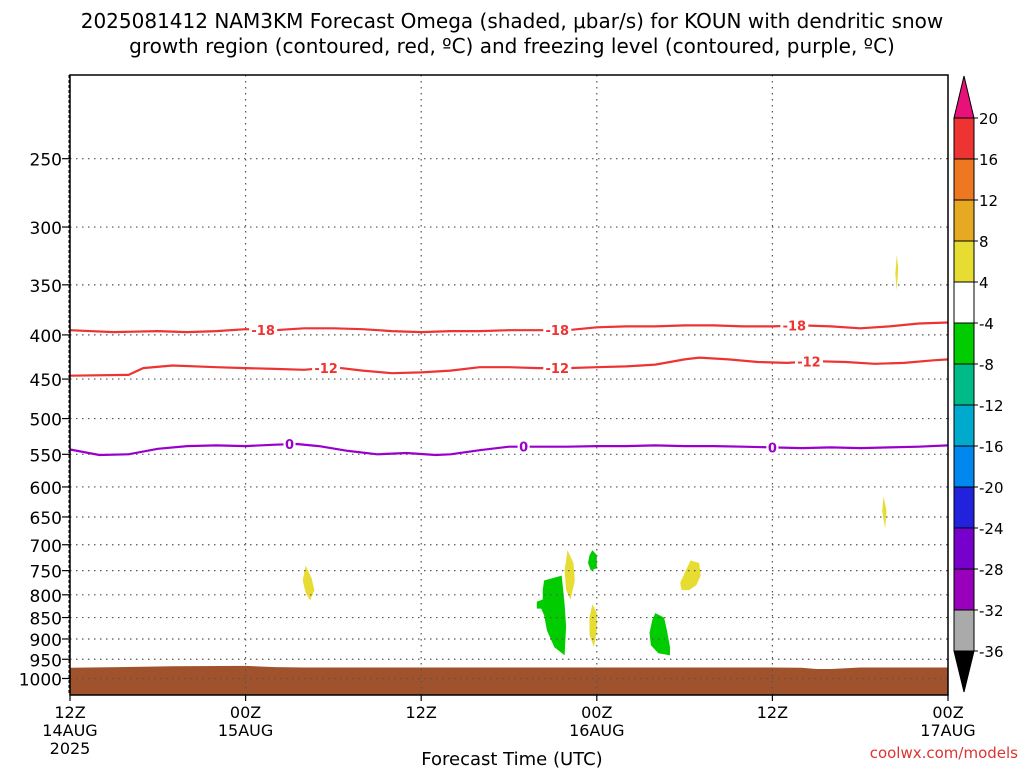 The width and height of the screenshot is (1024, 768). Describe the element at coordinates (46, 381) in the screenshot. I see `y-tick-label-450: 450` at that location.